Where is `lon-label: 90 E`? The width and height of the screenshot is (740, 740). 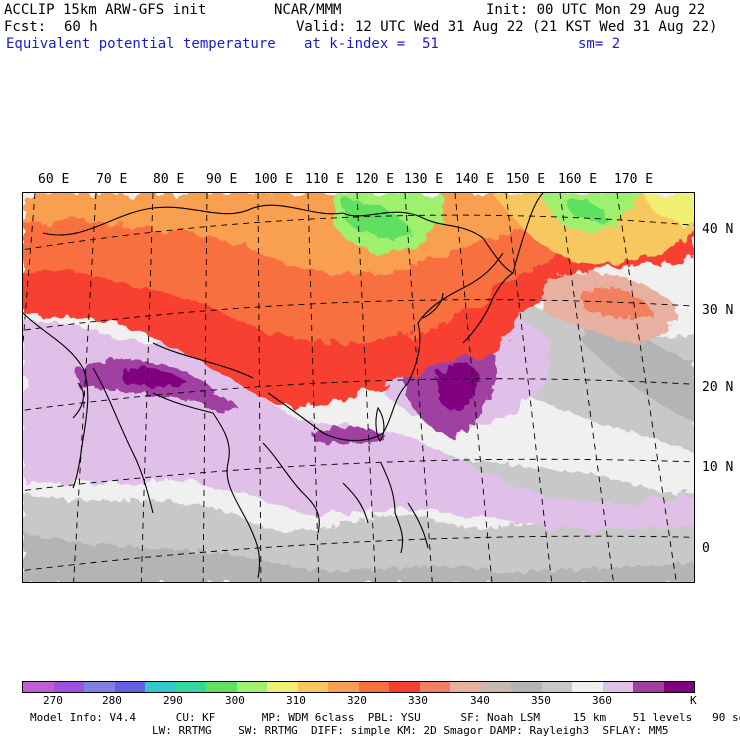 lon-label: 90 E is located at coordinates (222, 179).